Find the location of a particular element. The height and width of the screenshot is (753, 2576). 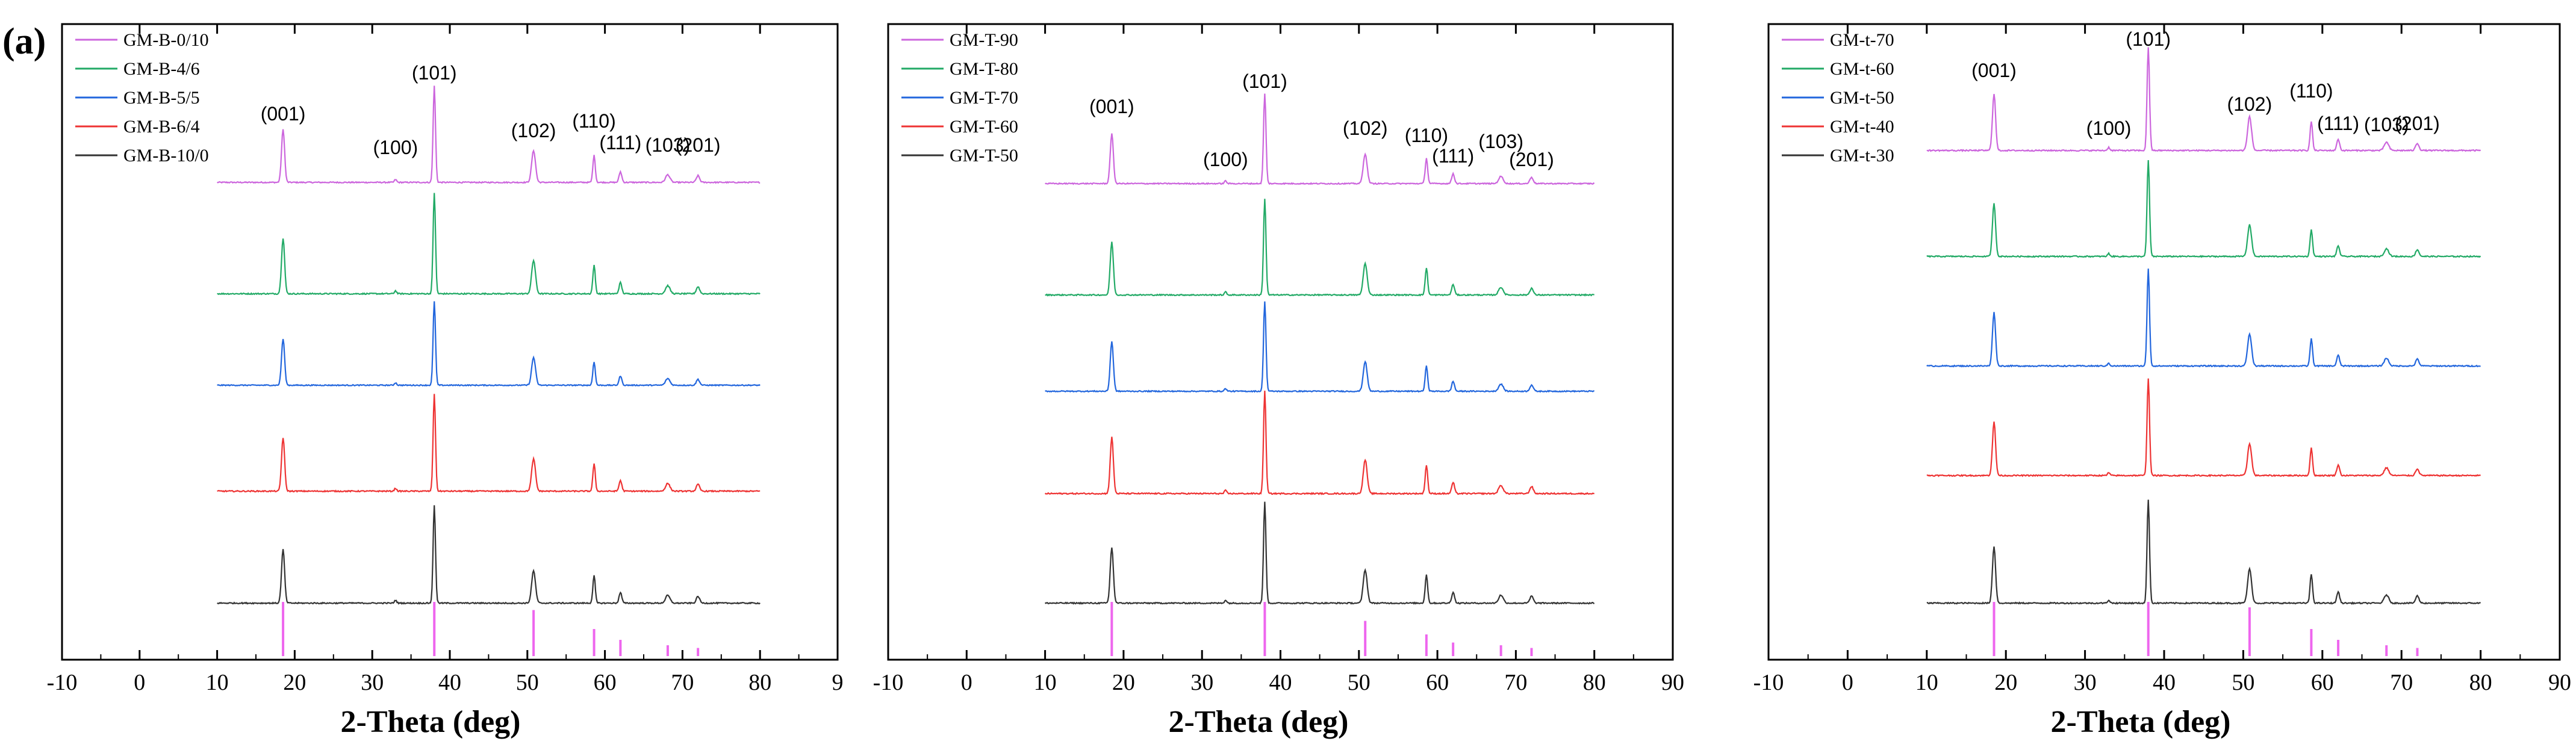

legend-label: GM-B-10/0 is located at coordinates (166, 156).